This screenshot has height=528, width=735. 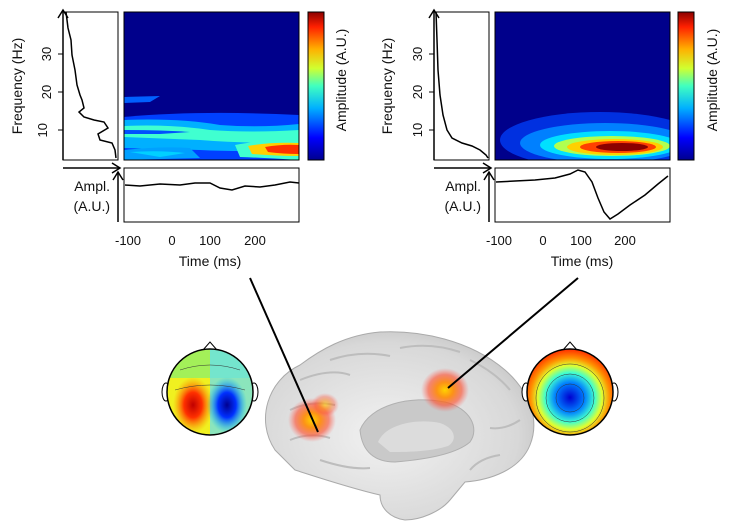 What do you see at coordinates (570, 388) in the screenshot?
I see `right-topomap` at bounding box center [570, 388].